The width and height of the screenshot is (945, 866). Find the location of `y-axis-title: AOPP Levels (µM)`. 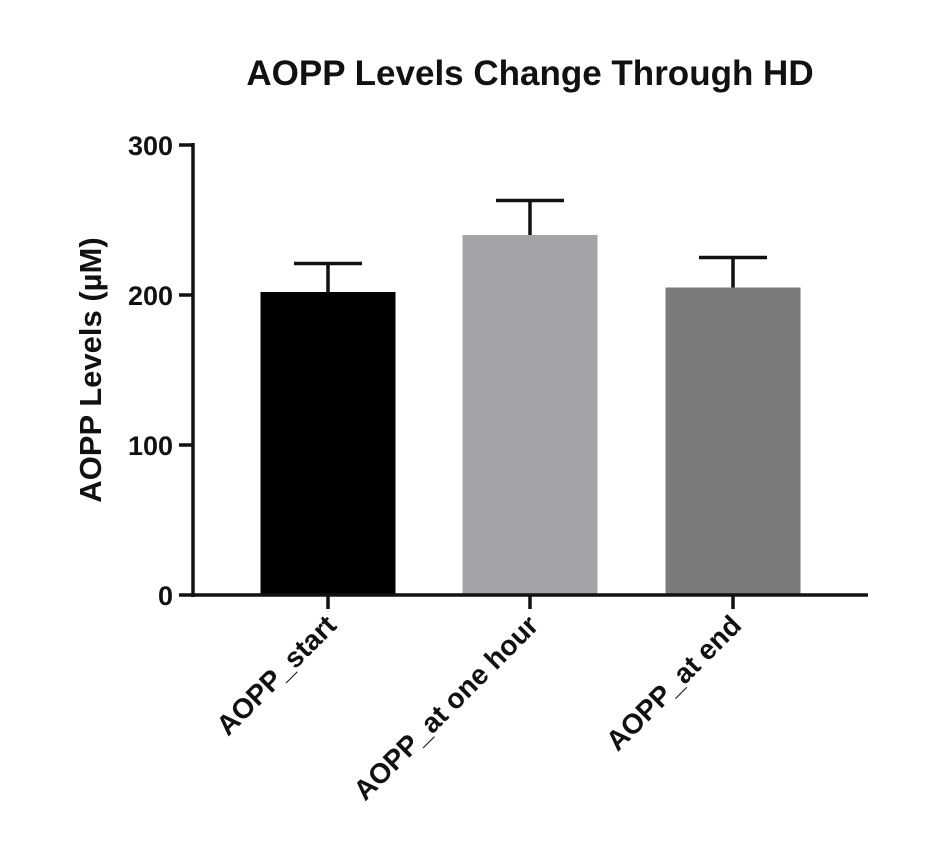

y-axis-title: AOPP Levels (µM) is located at coordinates (90, 369).